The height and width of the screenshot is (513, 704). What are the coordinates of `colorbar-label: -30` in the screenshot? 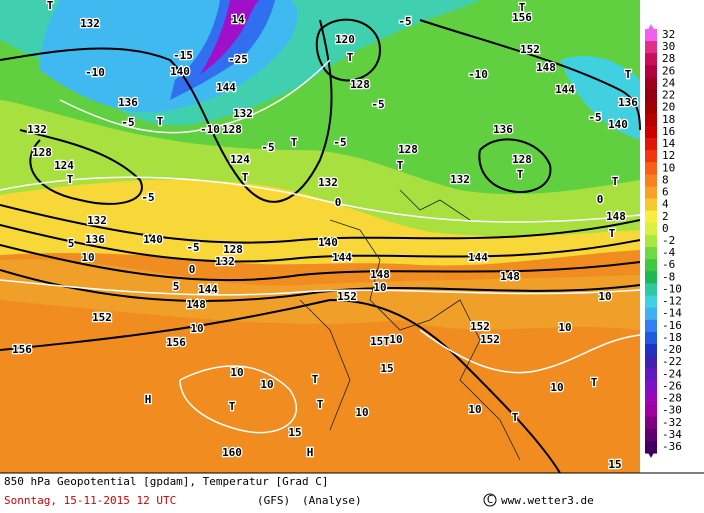 It's located at (672, 410).